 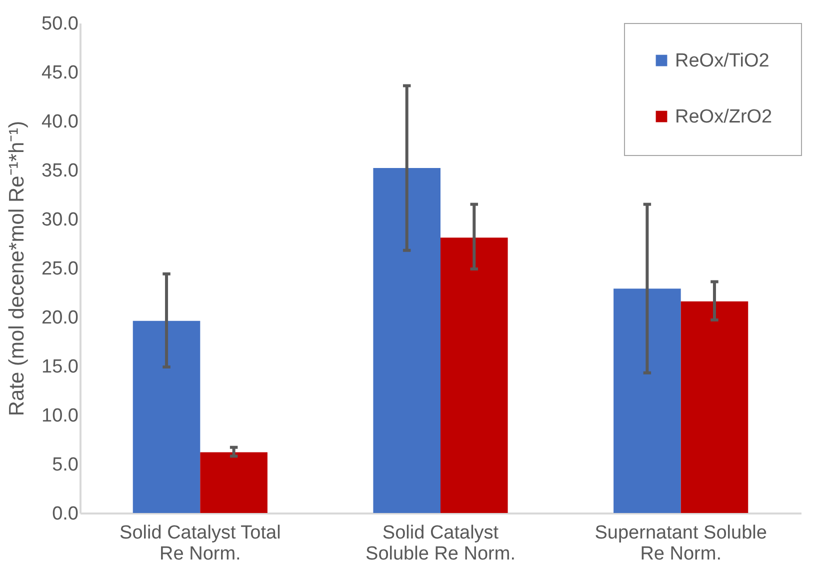 I want to click on y-tick-label: 20.0, so click(x=60, y=318).